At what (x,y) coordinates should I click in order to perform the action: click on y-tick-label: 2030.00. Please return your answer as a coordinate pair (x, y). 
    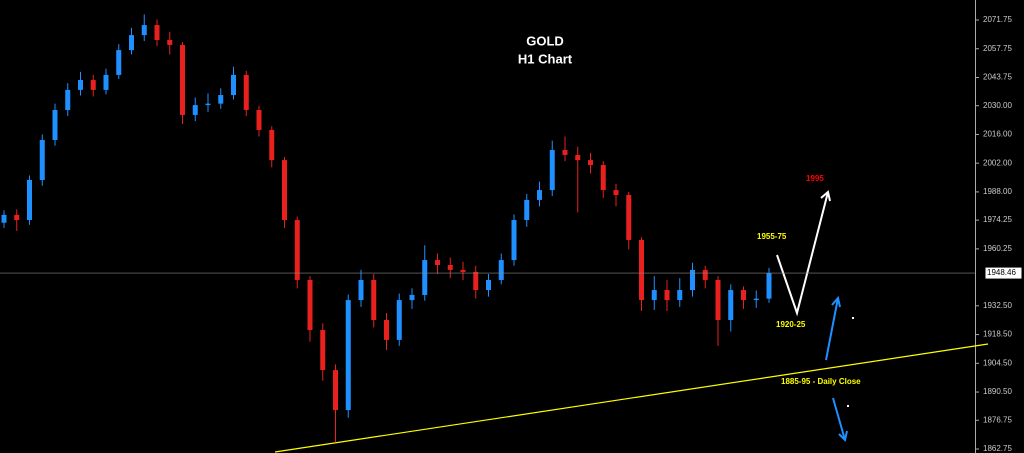
    Looking at the image, I should click on (997, 105).